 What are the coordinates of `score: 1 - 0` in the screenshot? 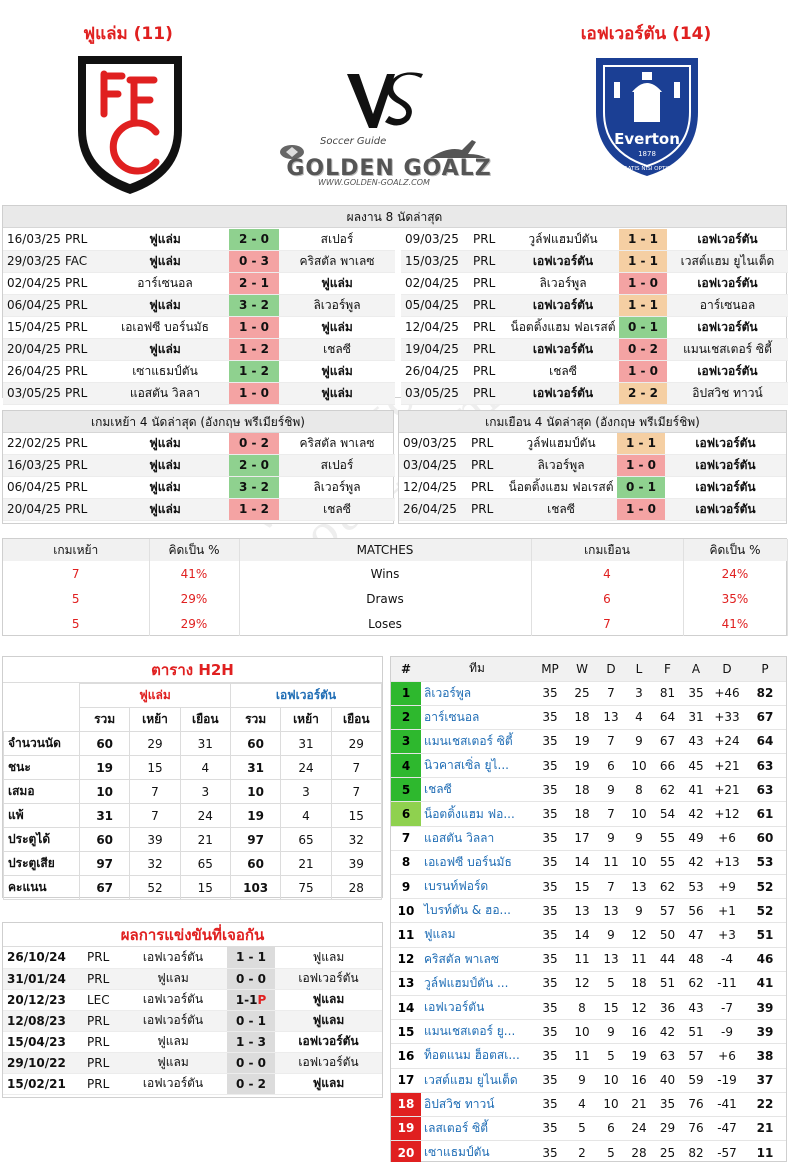 It's located at (254, 393).